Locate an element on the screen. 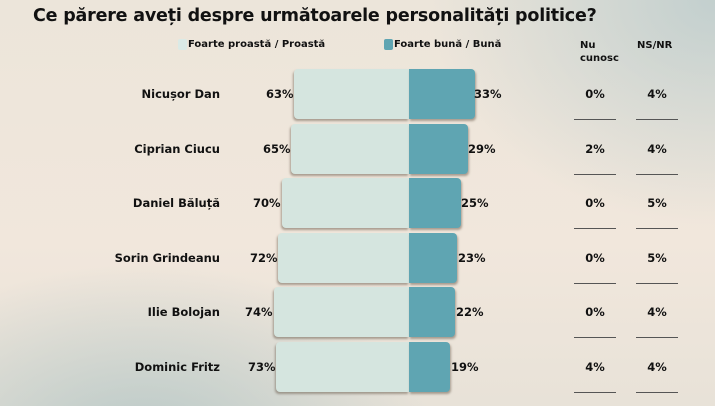 The width and height of the screenshot is (715, 406). chart-row: Dominic Fritz 73% 19% 4% 4% is located at coordinates (357, 367).